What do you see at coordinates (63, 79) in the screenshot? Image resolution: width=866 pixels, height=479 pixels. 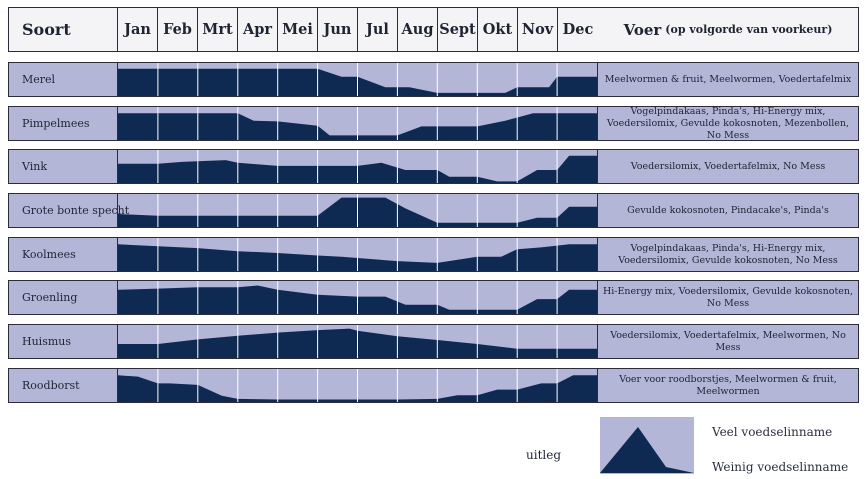 I see `species-name: Merel` at bounding box center [63, 79].